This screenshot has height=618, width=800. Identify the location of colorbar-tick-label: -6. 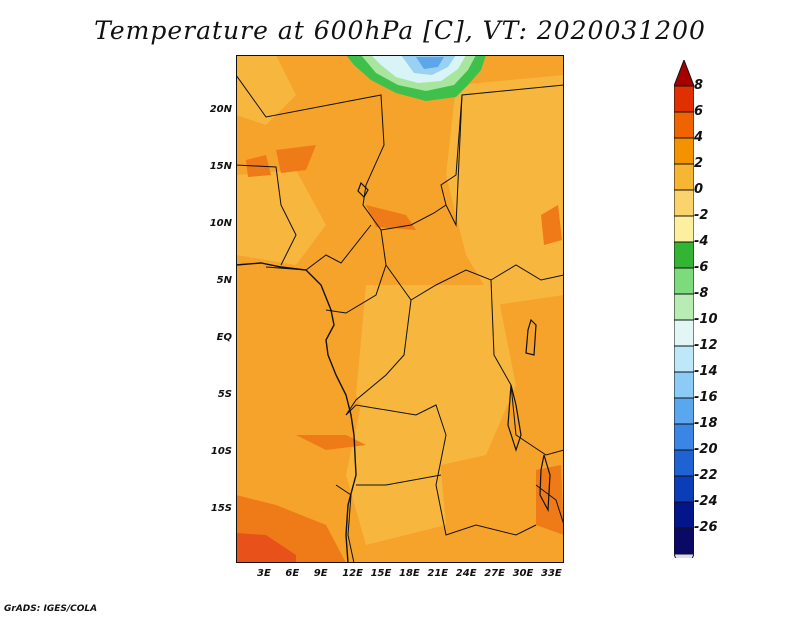
(701, 267).